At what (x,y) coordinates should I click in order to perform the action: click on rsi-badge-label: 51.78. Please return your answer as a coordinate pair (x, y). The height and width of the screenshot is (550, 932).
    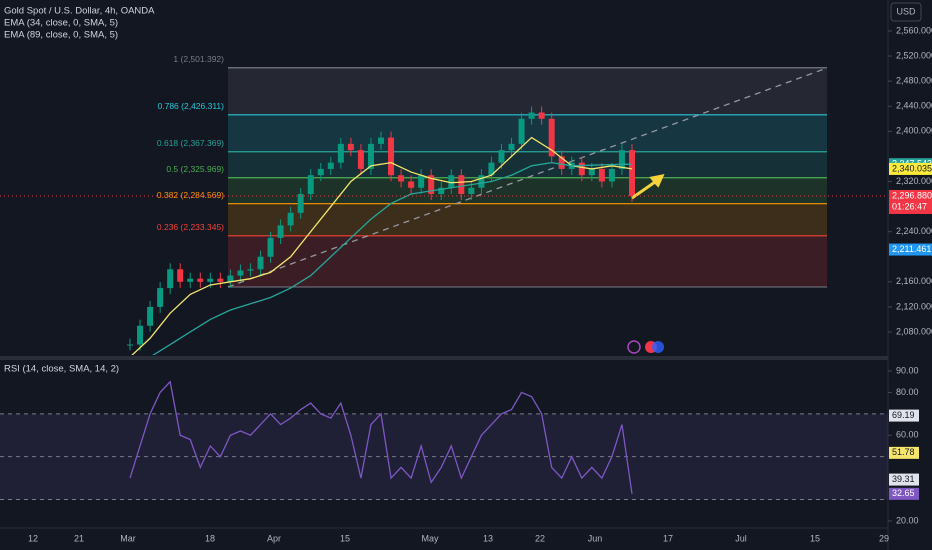
    Looking at the image, I should click on (903, 452).